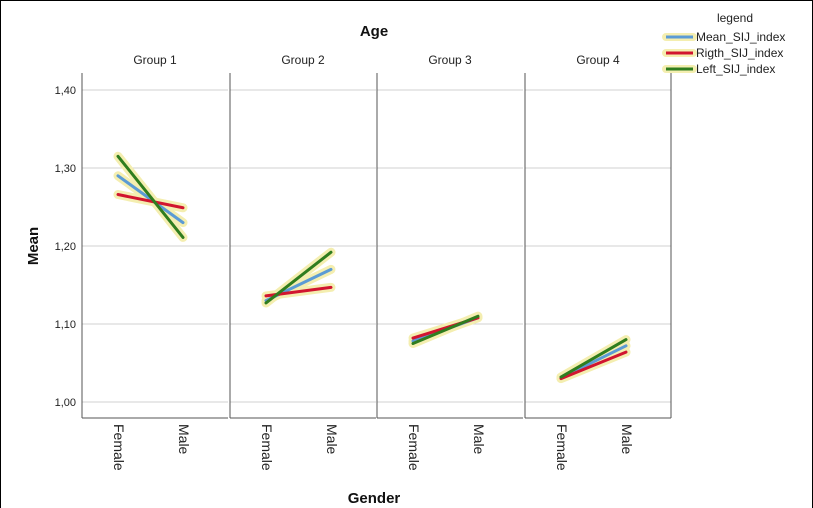  Describe the element at coordinates (65, 91) in the screenshot. I see `y-tick-label: 1,40` at that location.